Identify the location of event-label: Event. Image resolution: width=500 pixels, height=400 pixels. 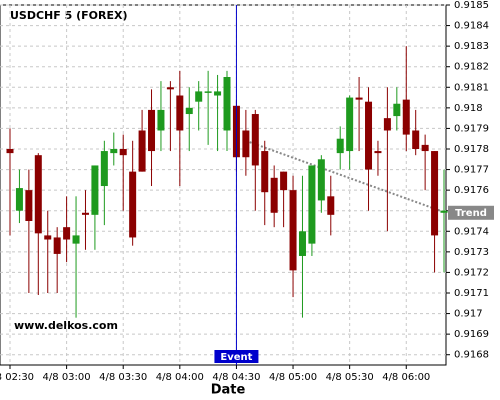
(236, 357).